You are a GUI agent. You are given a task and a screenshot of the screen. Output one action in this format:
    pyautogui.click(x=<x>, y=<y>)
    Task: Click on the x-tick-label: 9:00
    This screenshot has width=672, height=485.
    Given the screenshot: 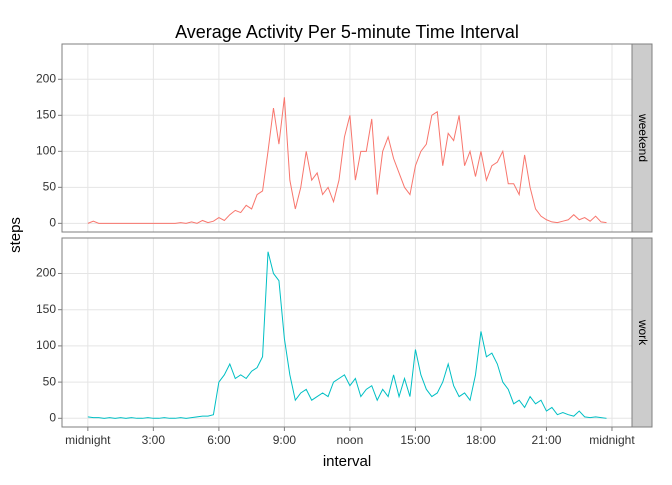 What is the action you would take?
    pyautogui.click(x=285, y=440)
    